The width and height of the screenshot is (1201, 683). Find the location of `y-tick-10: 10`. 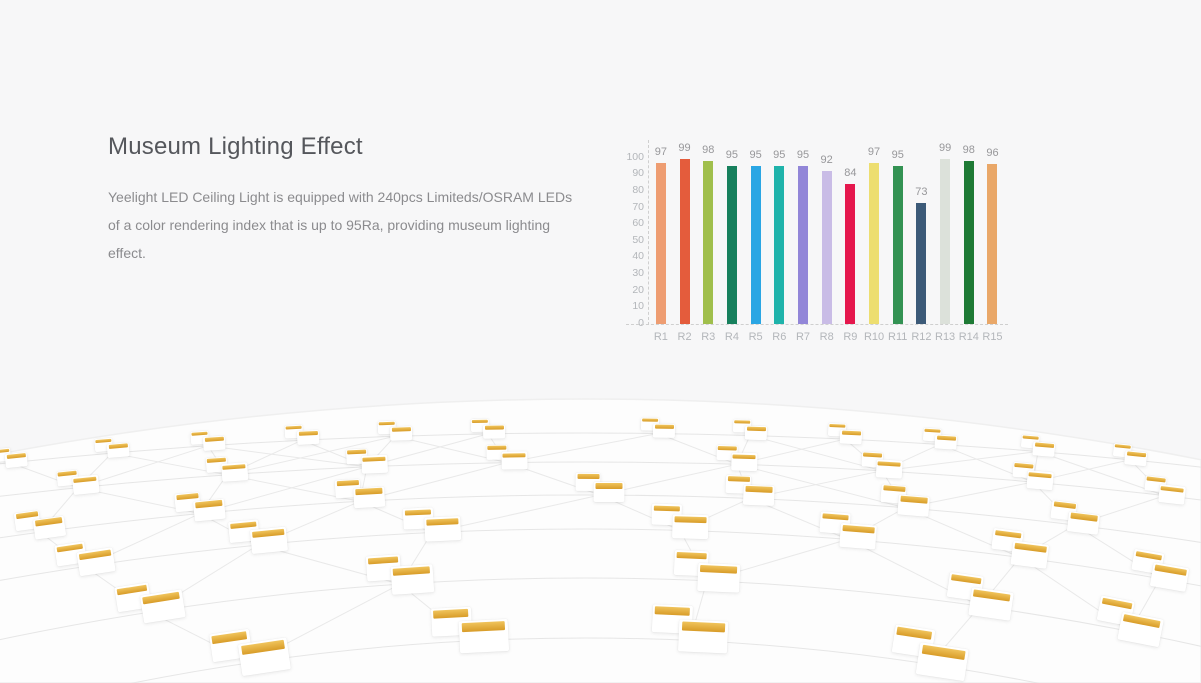

y-tick-10: 10 is located at coordinates (638, 306).